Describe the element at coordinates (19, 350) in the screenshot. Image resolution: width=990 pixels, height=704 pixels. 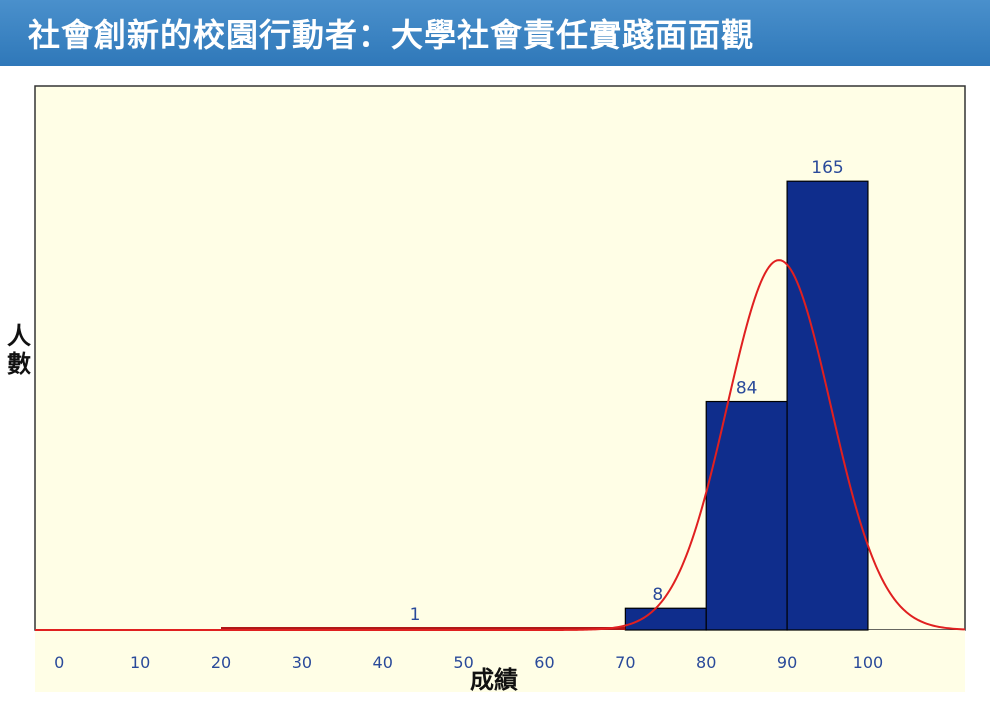
I see `y-axis-label: 人數` at that location.